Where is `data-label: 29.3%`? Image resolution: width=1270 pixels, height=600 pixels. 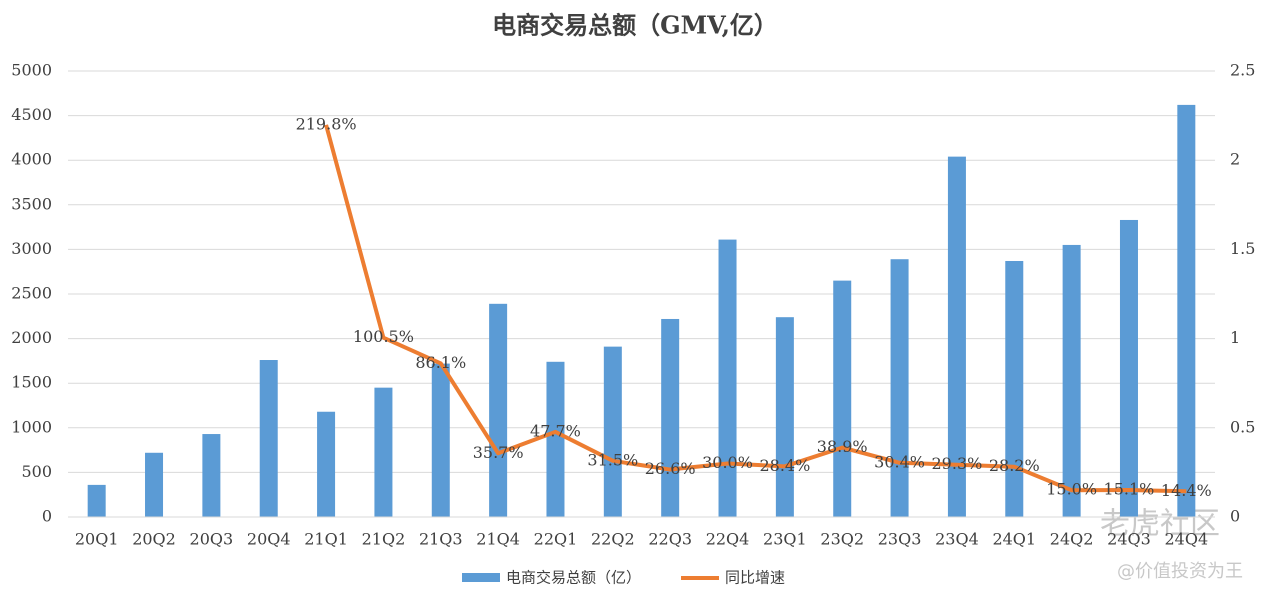 data-label: 29.3% is located at coordinates (957, 463).